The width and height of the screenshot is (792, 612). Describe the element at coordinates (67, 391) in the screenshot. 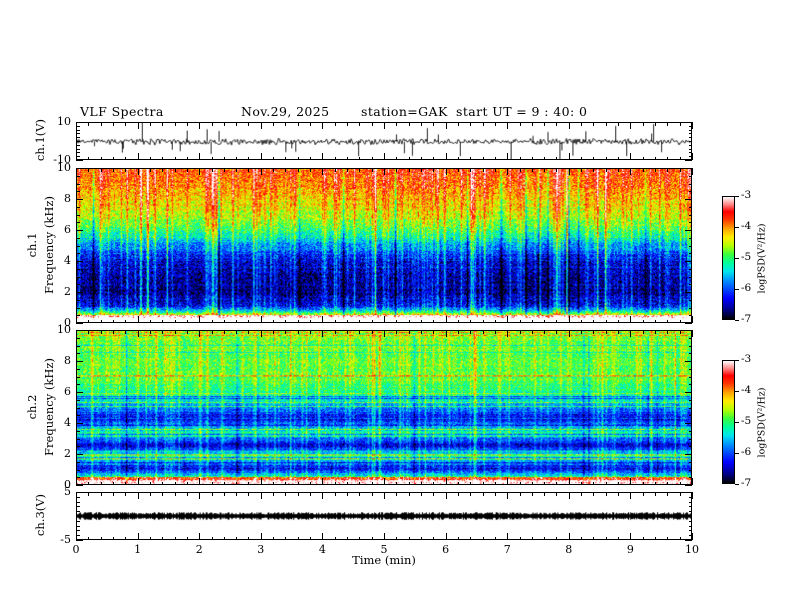

I see `y-tick-label: 6` at that location.